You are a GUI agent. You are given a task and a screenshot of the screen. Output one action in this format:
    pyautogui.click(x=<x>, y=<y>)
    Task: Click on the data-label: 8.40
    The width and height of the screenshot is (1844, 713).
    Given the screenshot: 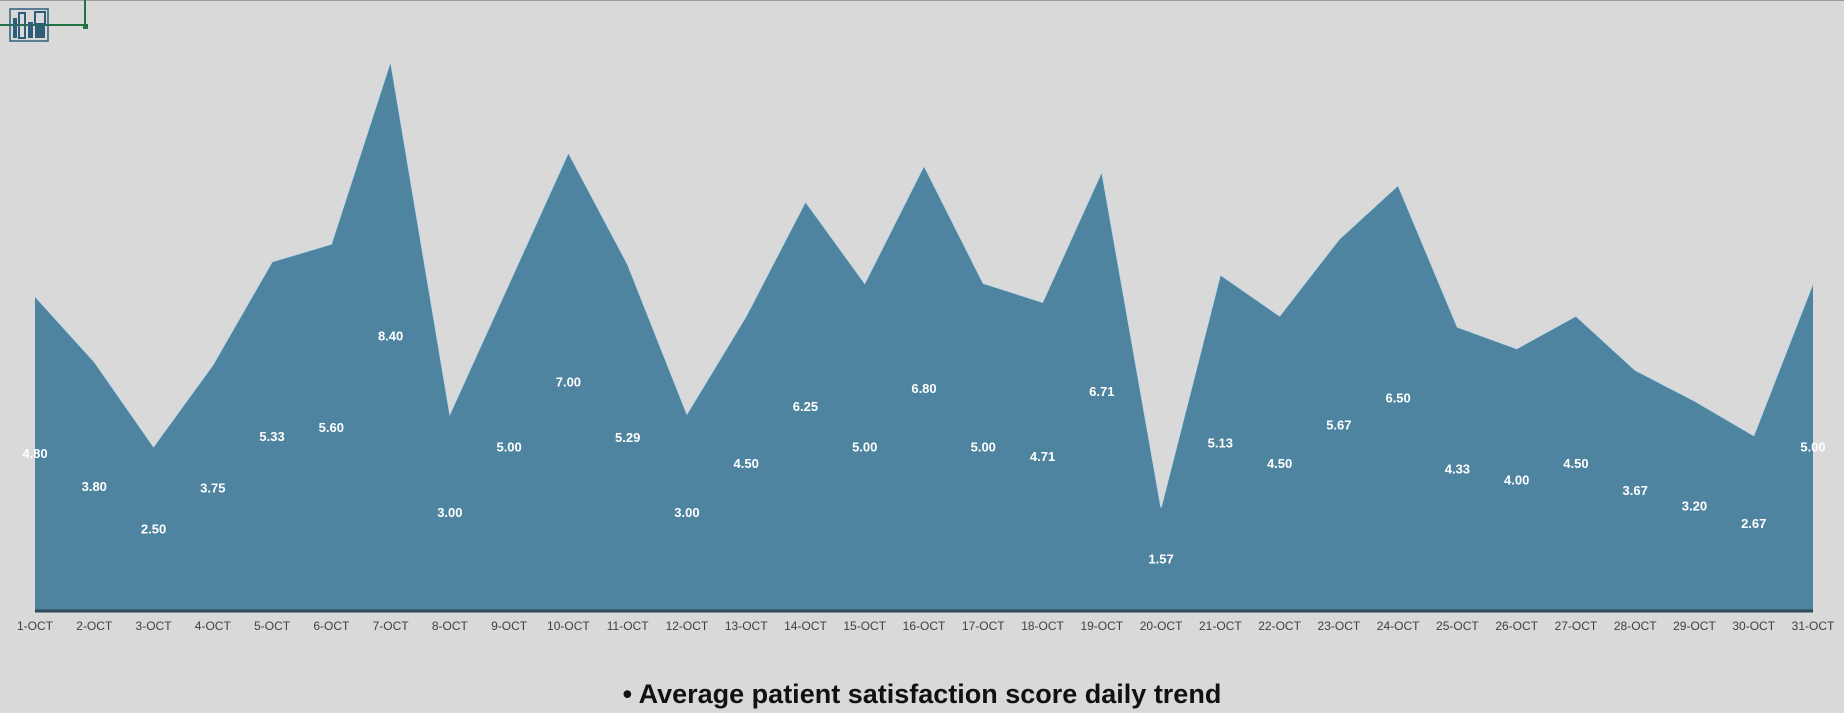 What is the action you would take?
    pyautogui.click(x=390, y=336)
    